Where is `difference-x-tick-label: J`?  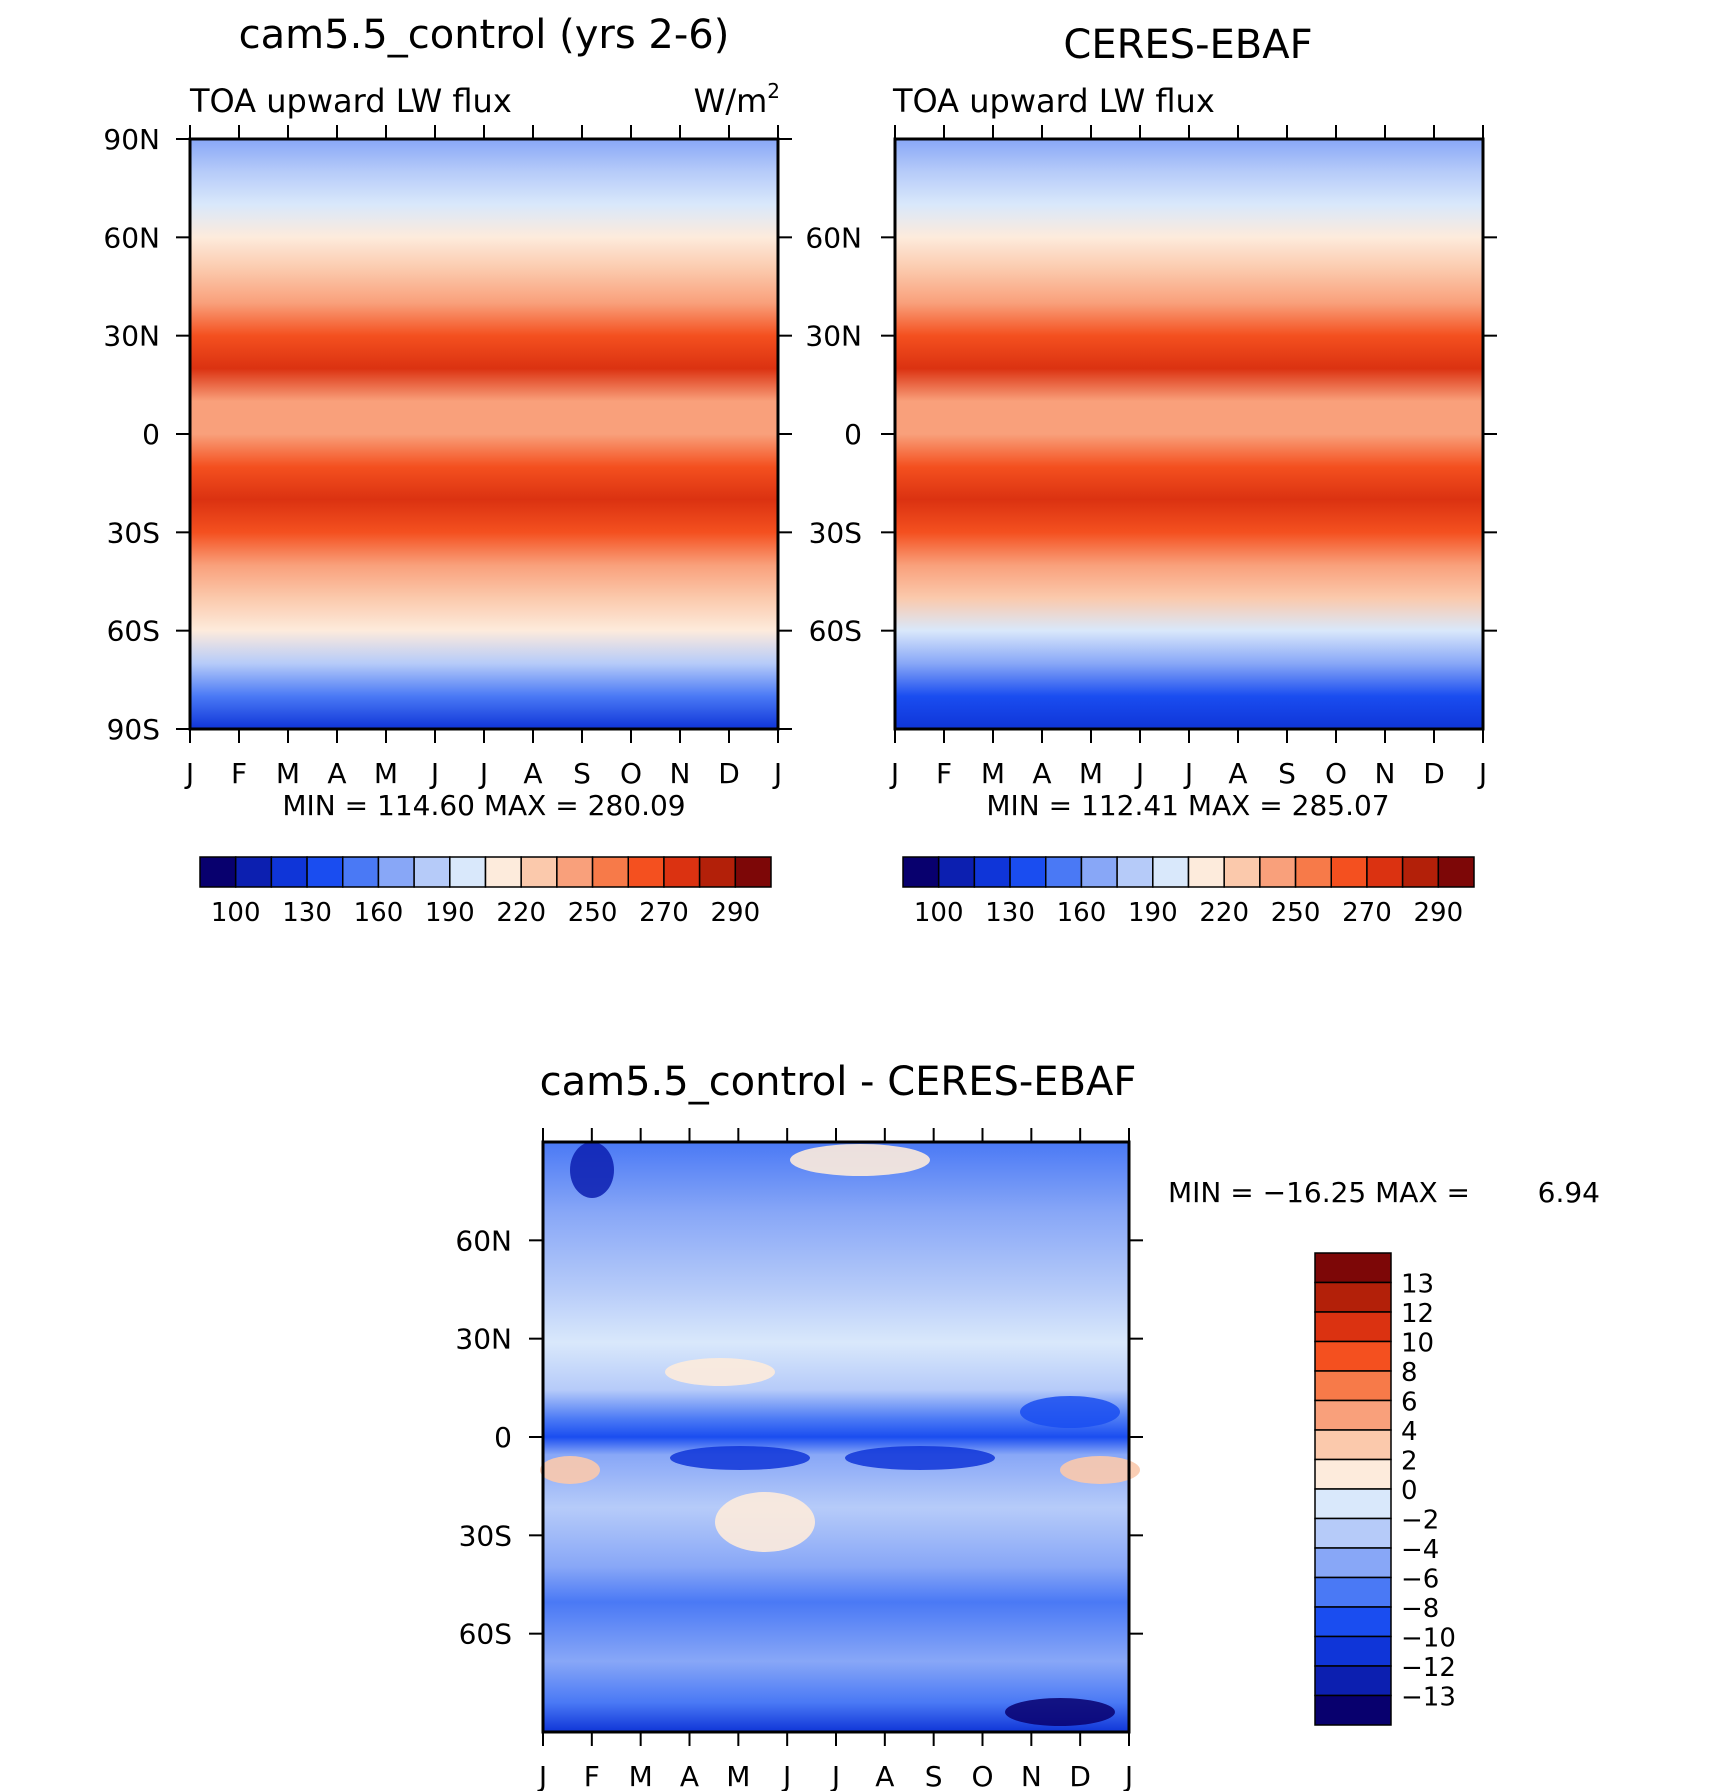 difference-x-tick-label: J is located at coordinates (1128, 1775).